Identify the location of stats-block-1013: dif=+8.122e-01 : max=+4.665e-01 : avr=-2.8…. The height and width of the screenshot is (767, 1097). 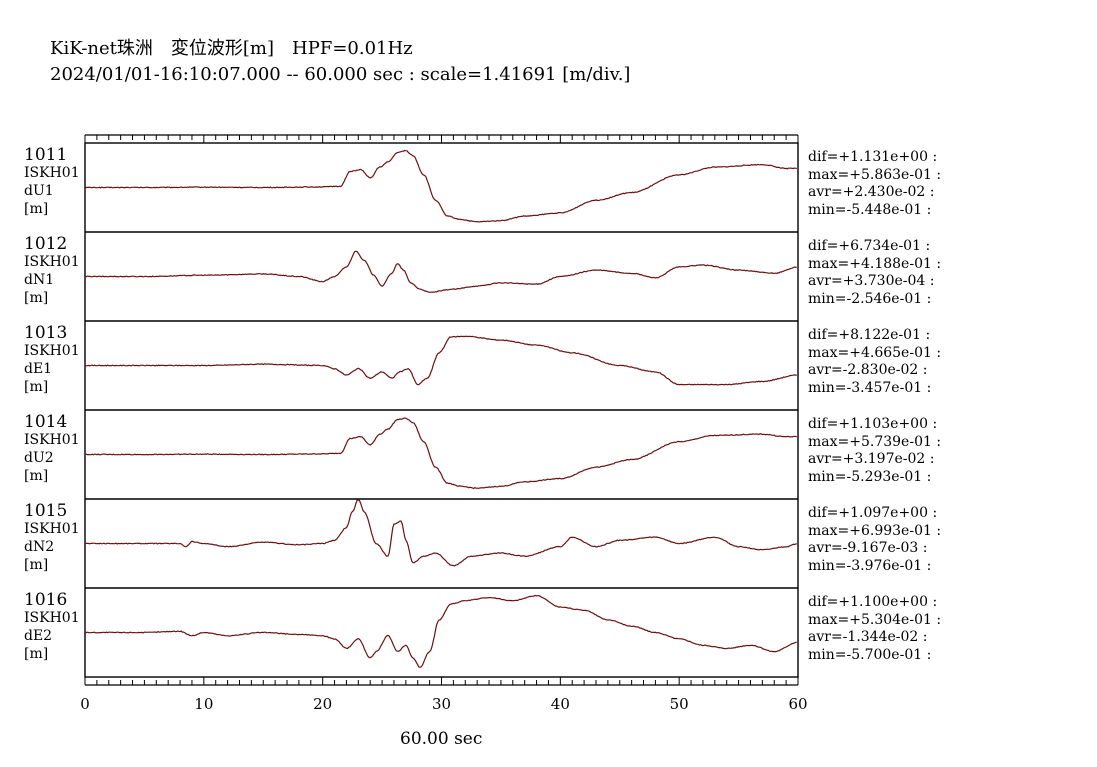
(874, 362).